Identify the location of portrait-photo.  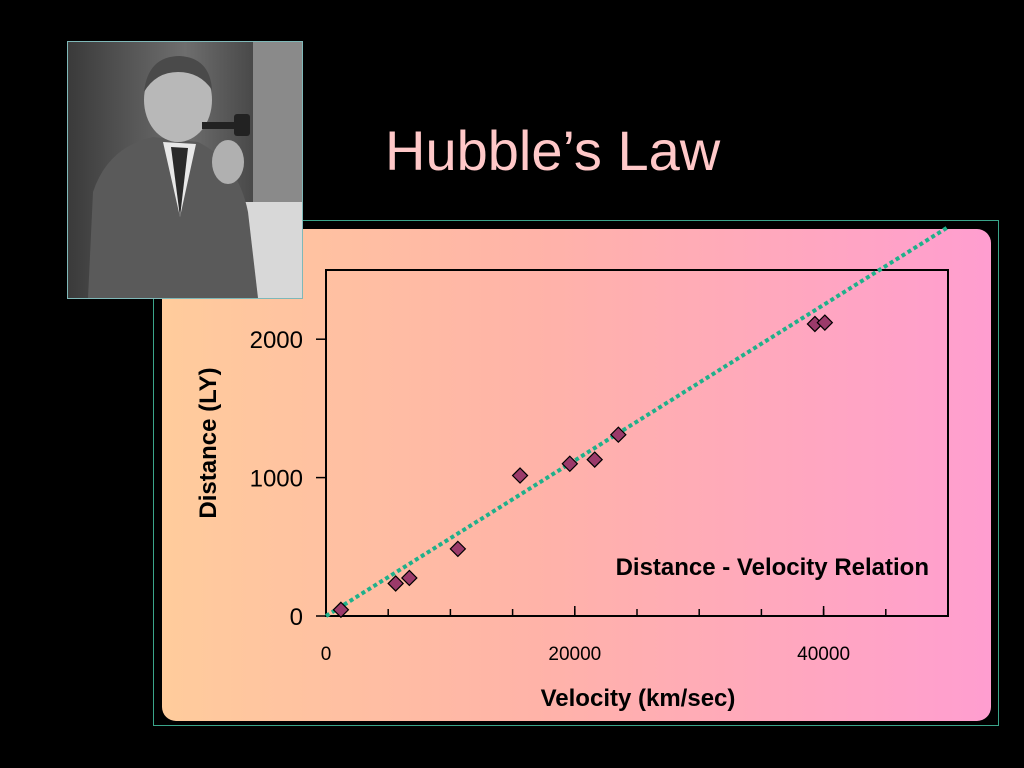
(185, 170).